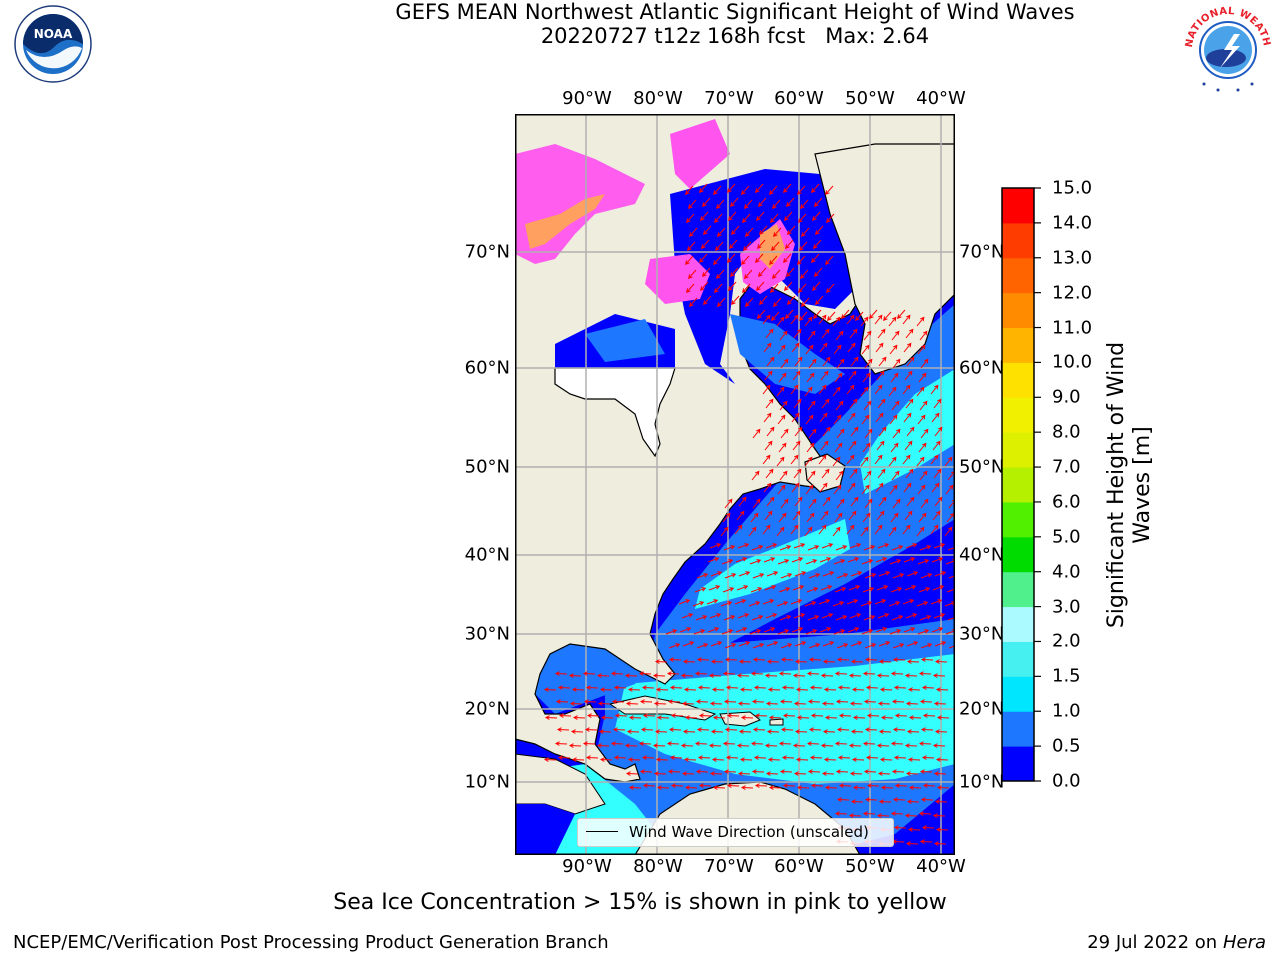 The height and width of the screenshot is (960, 1280). Describe the element at coordinates (941, 98) in the screenshot. I see `lon-label-top-40w: 40°W` at that location.